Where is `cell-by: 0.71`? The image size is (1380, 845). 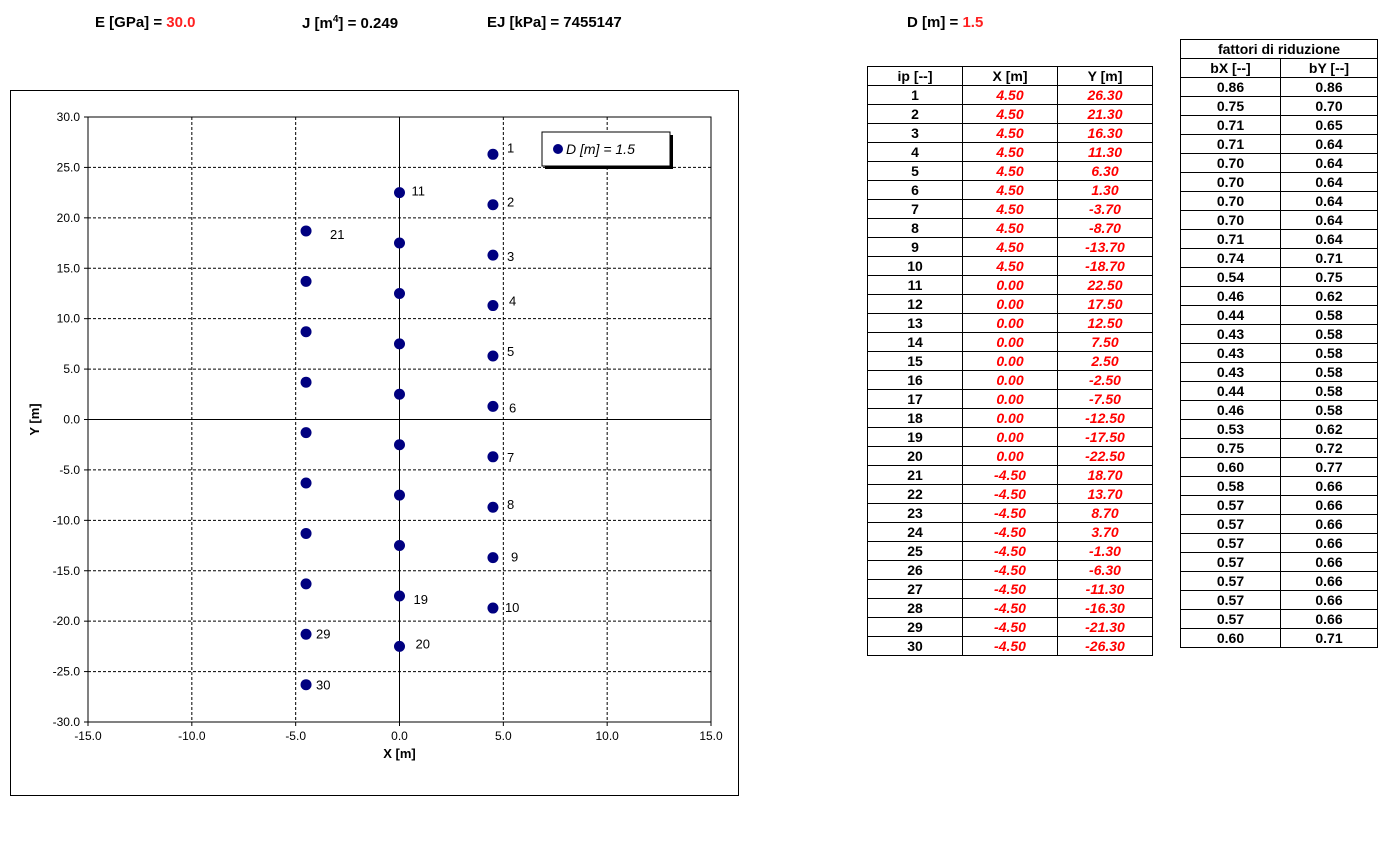 cell-by: 0.71 is located at coordinates (1329, 258).